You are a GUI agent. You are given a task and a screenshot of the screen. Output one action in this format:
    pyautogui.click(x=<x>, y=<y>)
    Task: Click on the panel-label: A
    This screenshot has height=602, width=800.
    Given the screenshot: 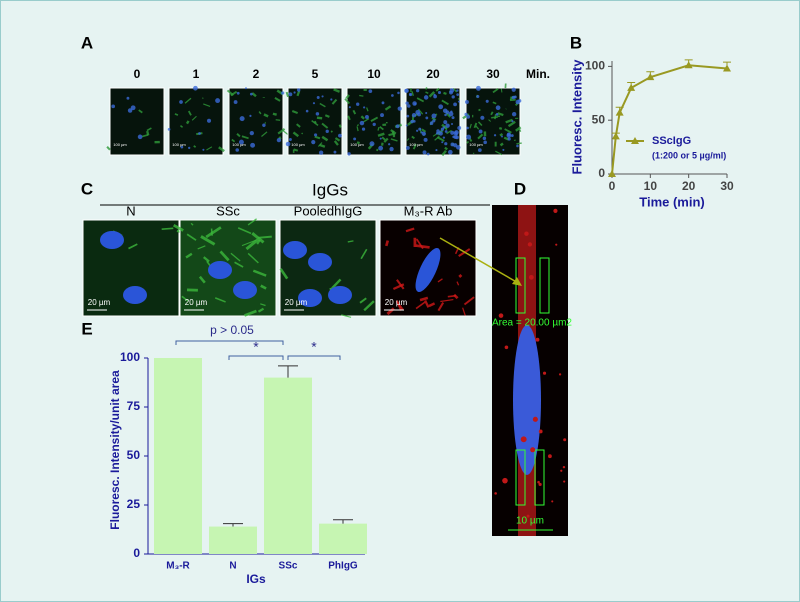 What is the action you would take?
    pyautogui.click(x=87, y=42)
    